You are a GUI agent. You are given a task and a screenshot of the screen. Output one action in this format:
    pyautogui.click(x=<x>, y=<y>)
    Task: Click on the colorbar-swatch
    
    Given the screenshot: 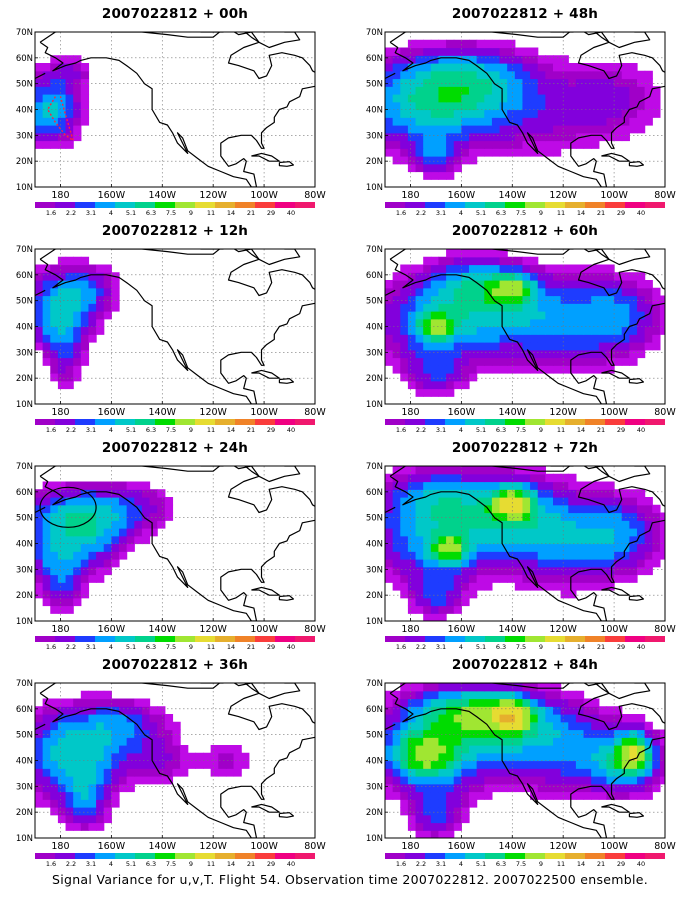 What is the action you would take?
    pyautogui.click(x=535, y=205)
    